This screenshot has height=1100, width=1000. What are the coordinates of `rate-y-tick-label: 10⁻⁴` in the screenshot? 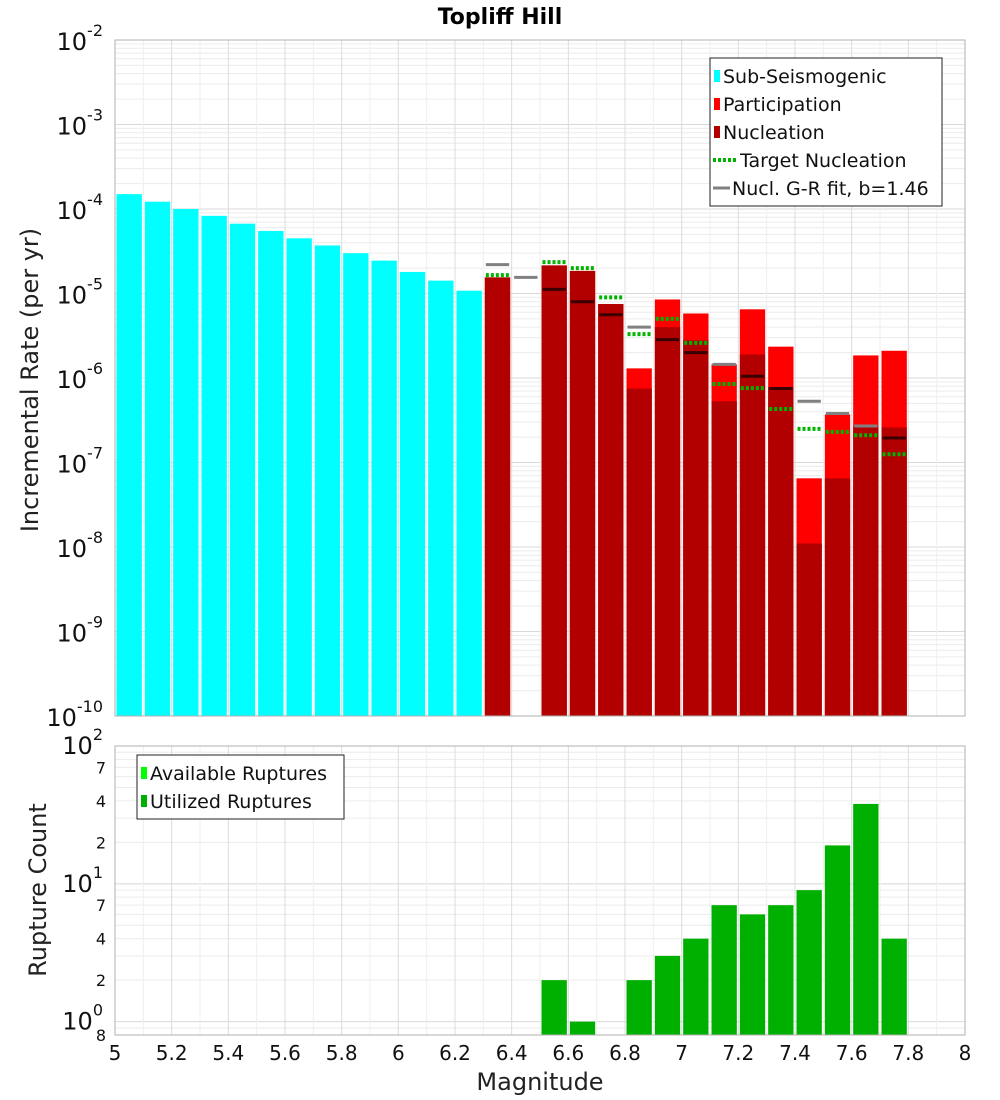 It's located at (80, 207).